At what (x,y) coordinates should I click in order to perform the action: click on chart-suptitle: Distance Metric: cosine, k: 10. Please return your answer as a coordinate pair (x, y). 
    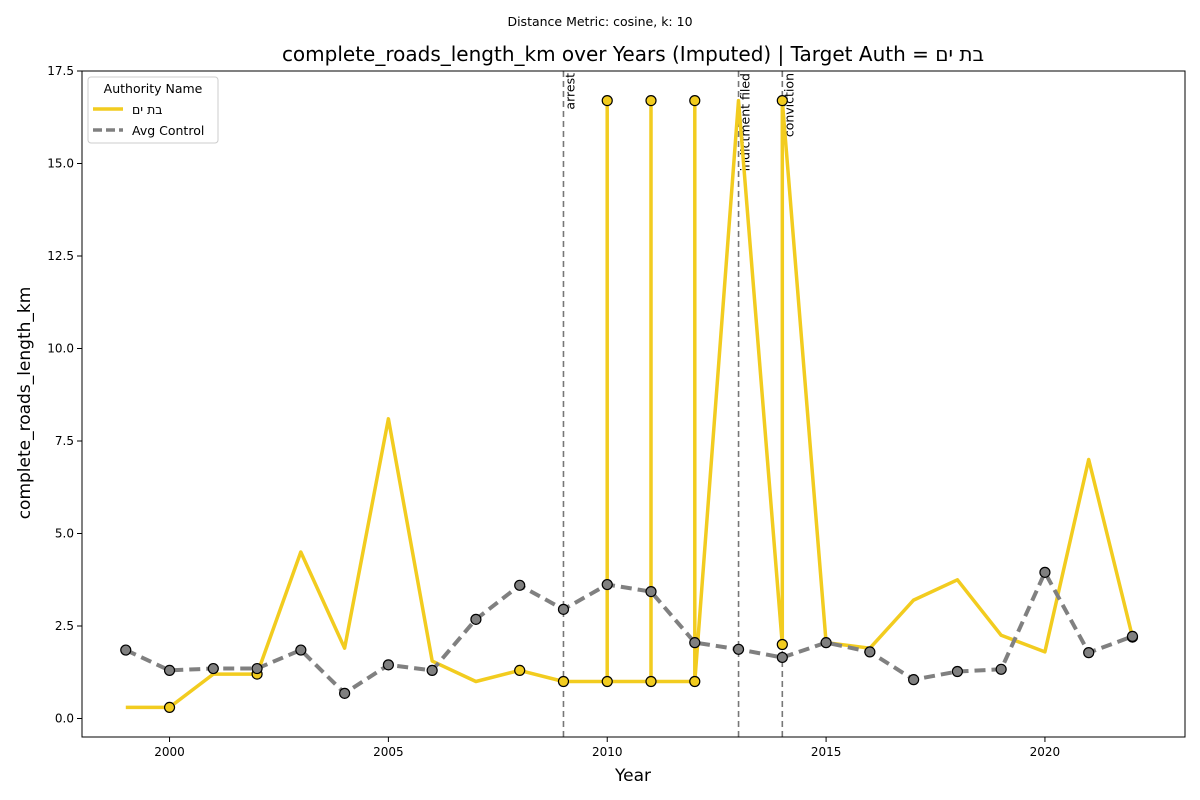
    Looking at the image, I should click on (599, 21).